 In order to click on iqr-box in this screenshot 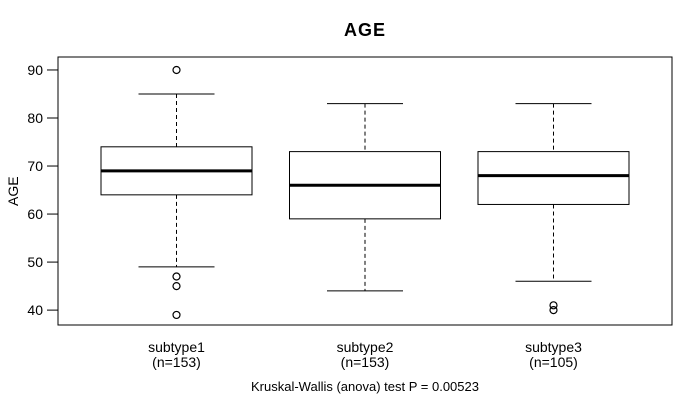, I will do `click(553, 178)`.